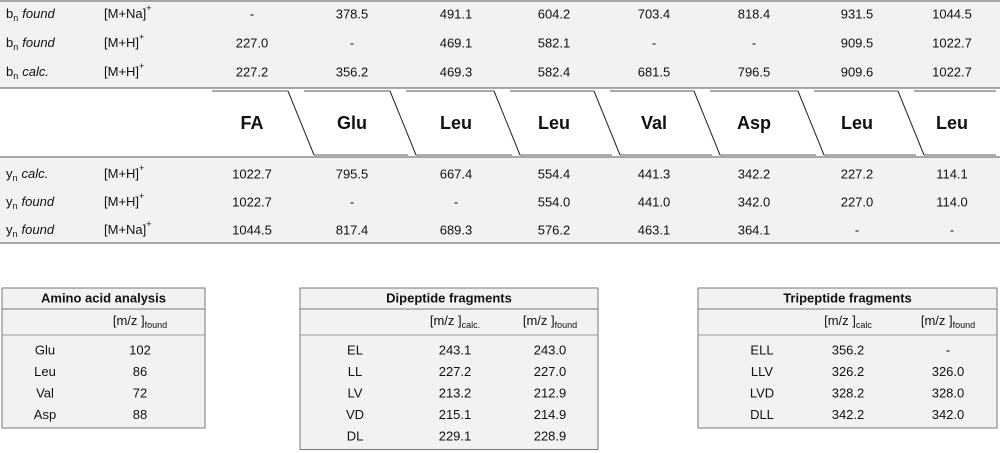  What do you see at coordinates (355, 435) in the screenshot?
I see `cell: DL` at bounding box center [355, 435].